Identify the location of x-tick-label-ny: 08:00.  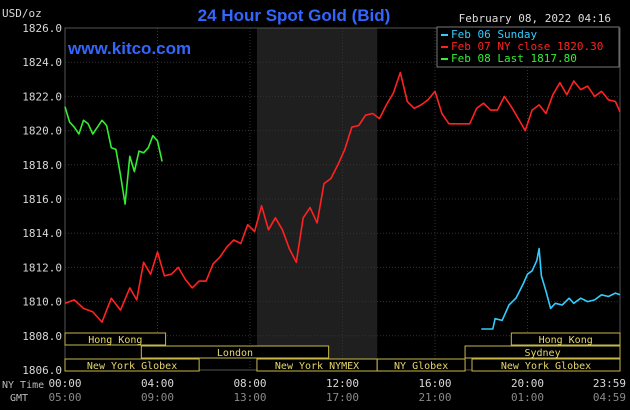
(249, 383).